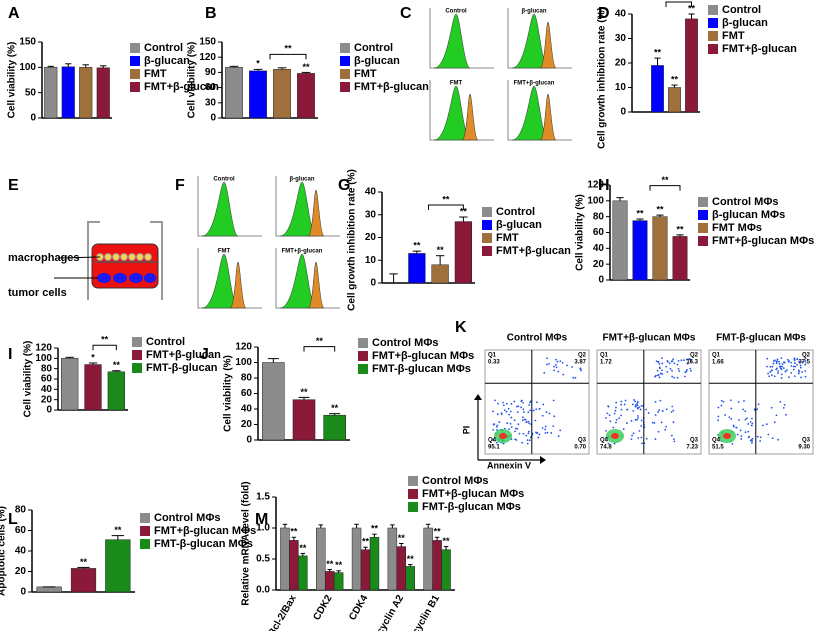 The width and height of the screenshot is (825, 631). Describe the element at coordinates (595, 185) in the screenshot. I see `y-tick-label: 120` at that location.